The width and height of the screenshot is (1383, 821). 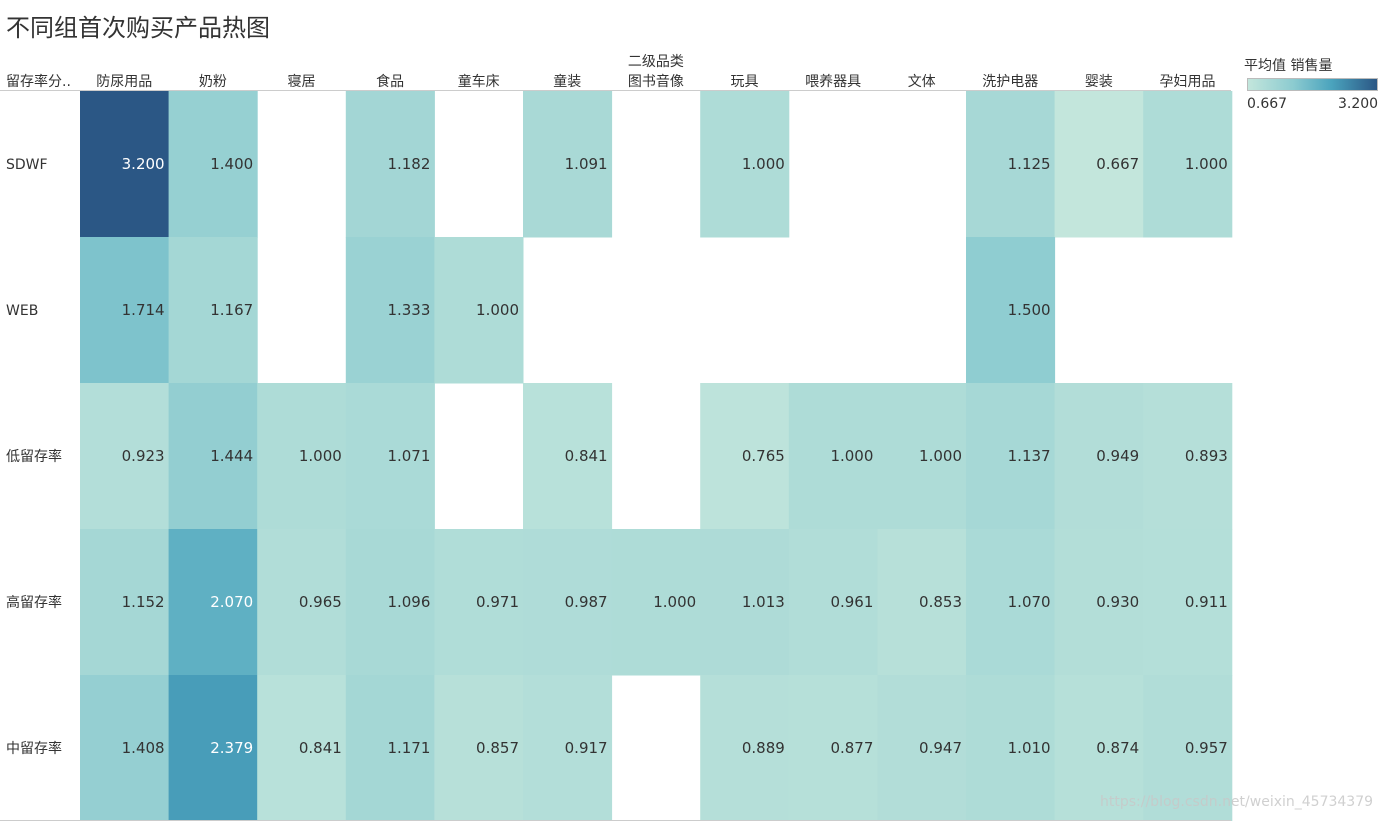 I want to click on cell-value-label: 0.965, so click(x=320, y=602).